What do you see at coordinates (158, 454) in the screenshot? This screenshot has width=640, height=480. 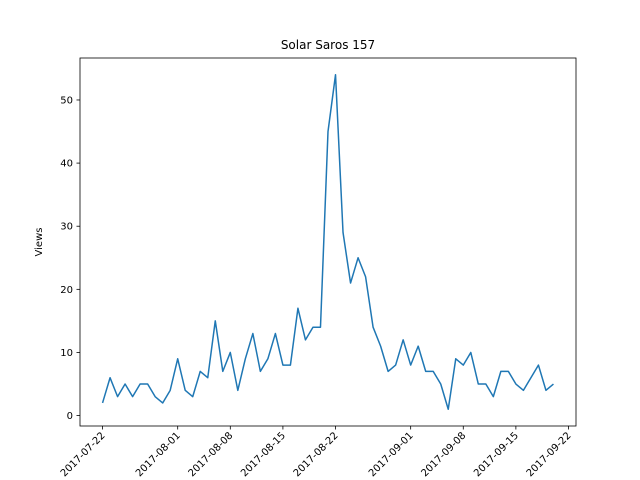 I see `x-tick-label: 2017-08-01` at bounding box center [158, 454].